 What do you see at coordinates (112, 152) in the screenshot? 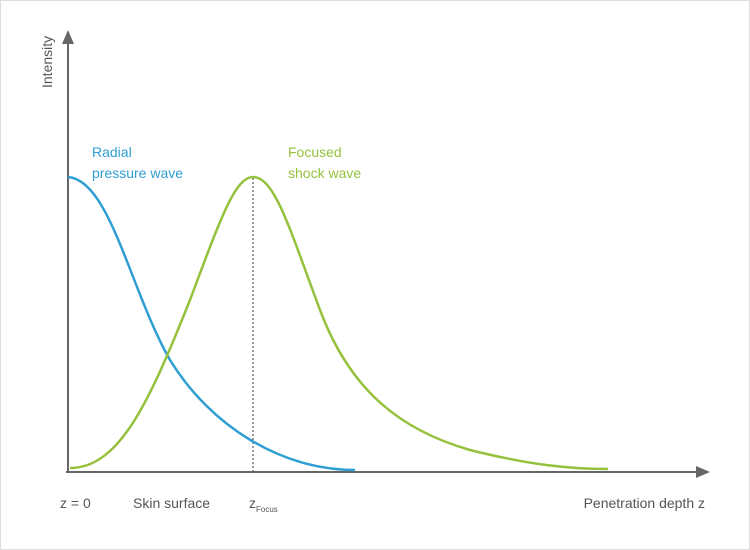
I see `curve-label: Radial` at bounding box center [112, 152].